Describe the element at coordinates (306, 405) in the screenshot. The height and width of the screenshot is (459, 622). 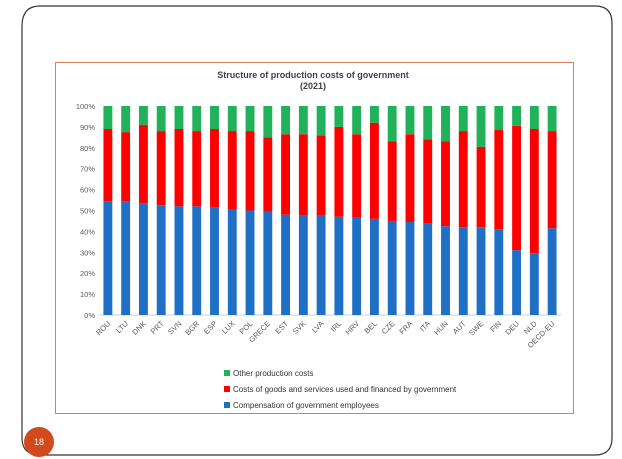
I see `legend-label: Compensation of government employees` at that location.